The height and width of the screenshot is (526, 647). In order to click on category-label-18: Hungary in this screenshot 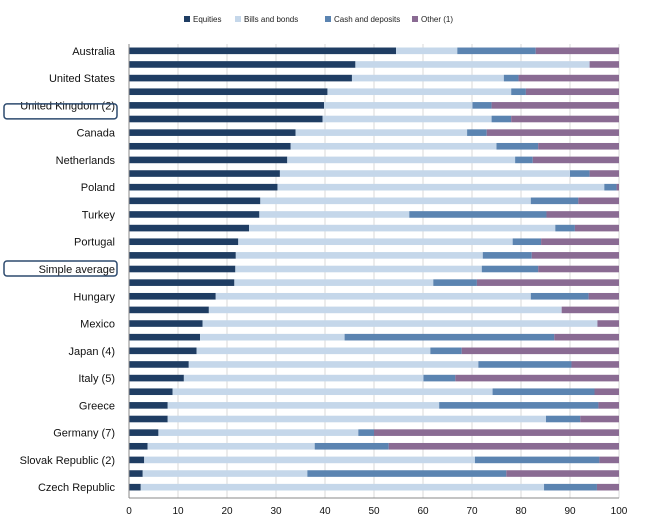, I will do `click(94, 297)`.